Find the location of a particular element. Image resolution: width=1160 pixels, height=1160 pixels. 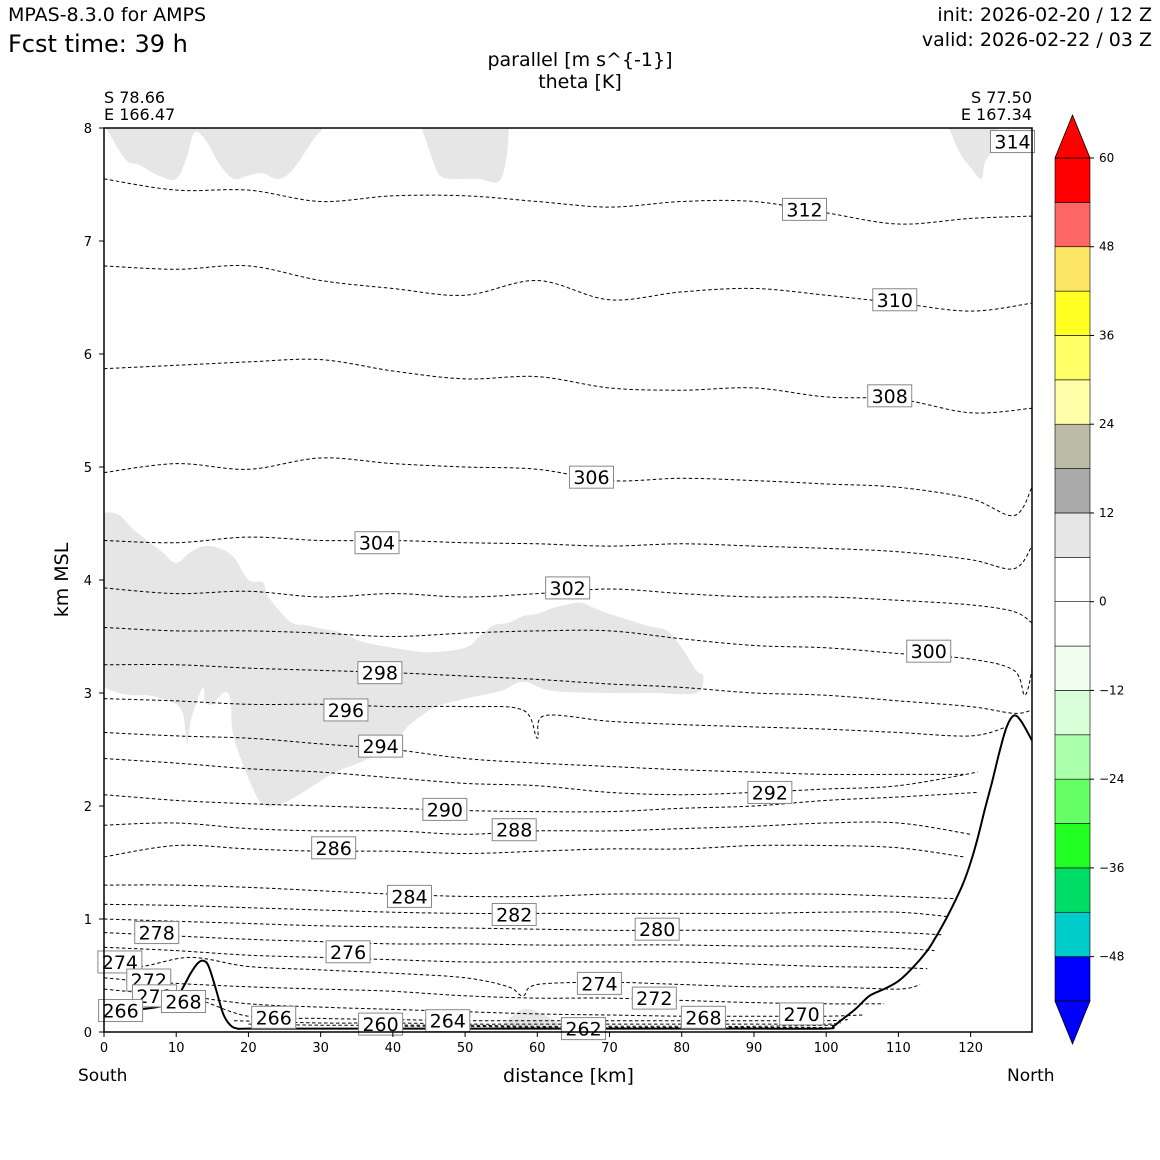

contour-label-text: 280 is located at coordinates (657, 930).